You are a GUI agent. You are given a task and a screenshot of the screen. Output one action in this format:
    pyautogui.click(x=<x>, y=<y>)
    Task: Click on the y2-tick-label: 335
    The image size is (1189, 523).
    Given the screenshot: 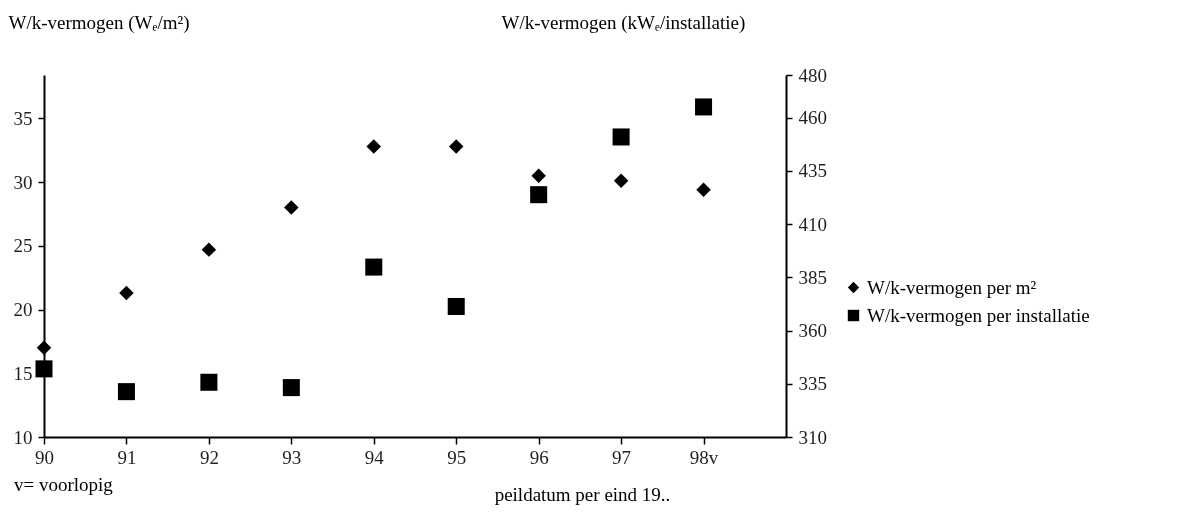 What is the action you would take?
    pyautogui.click(x=812, y=384)
    